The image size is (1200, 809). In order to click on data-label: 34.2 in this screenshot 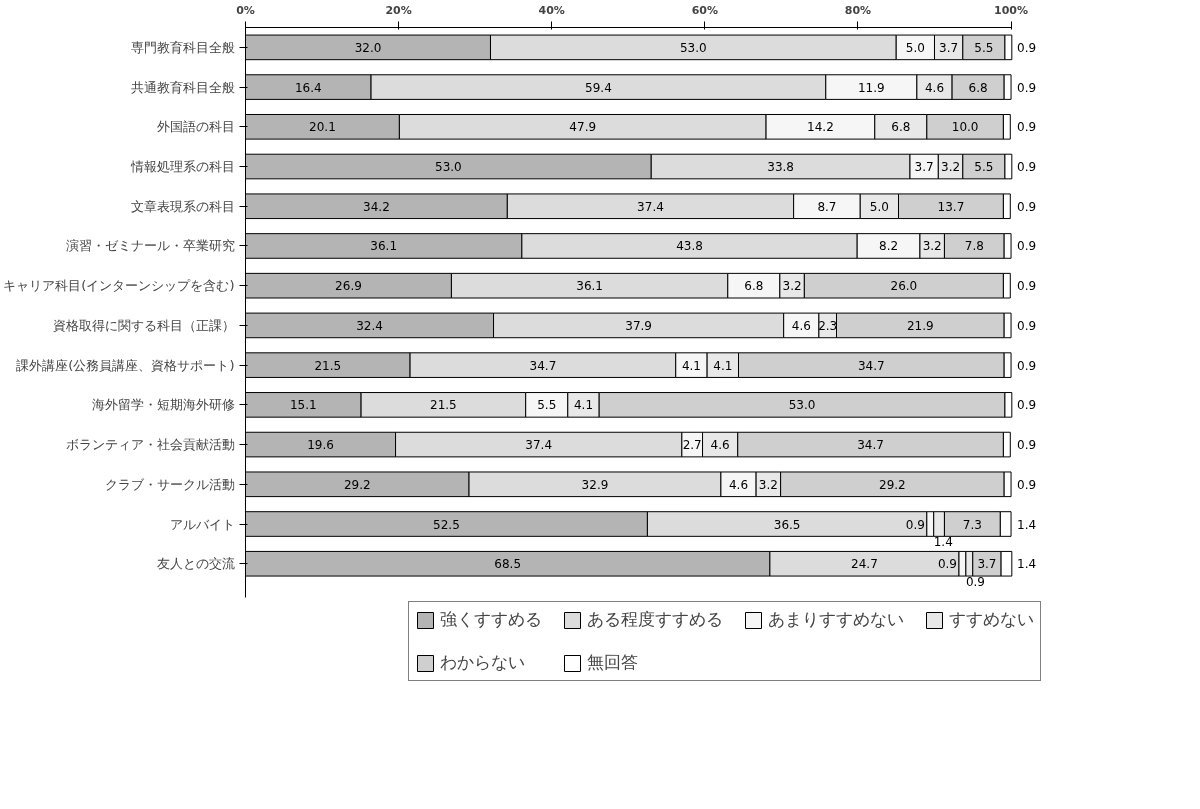, I will do `click(376, 206)`.